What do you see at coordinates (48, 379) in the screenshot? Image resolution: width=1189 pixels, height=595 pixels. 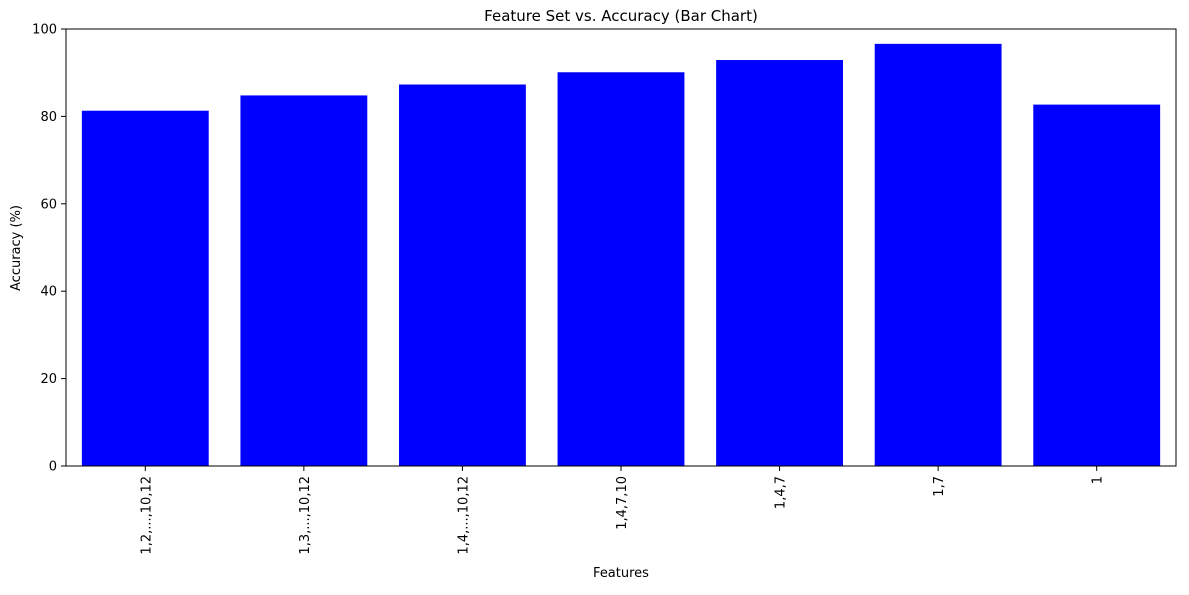 I see `y-tick-label: 20` at bounding box center [48, 379].